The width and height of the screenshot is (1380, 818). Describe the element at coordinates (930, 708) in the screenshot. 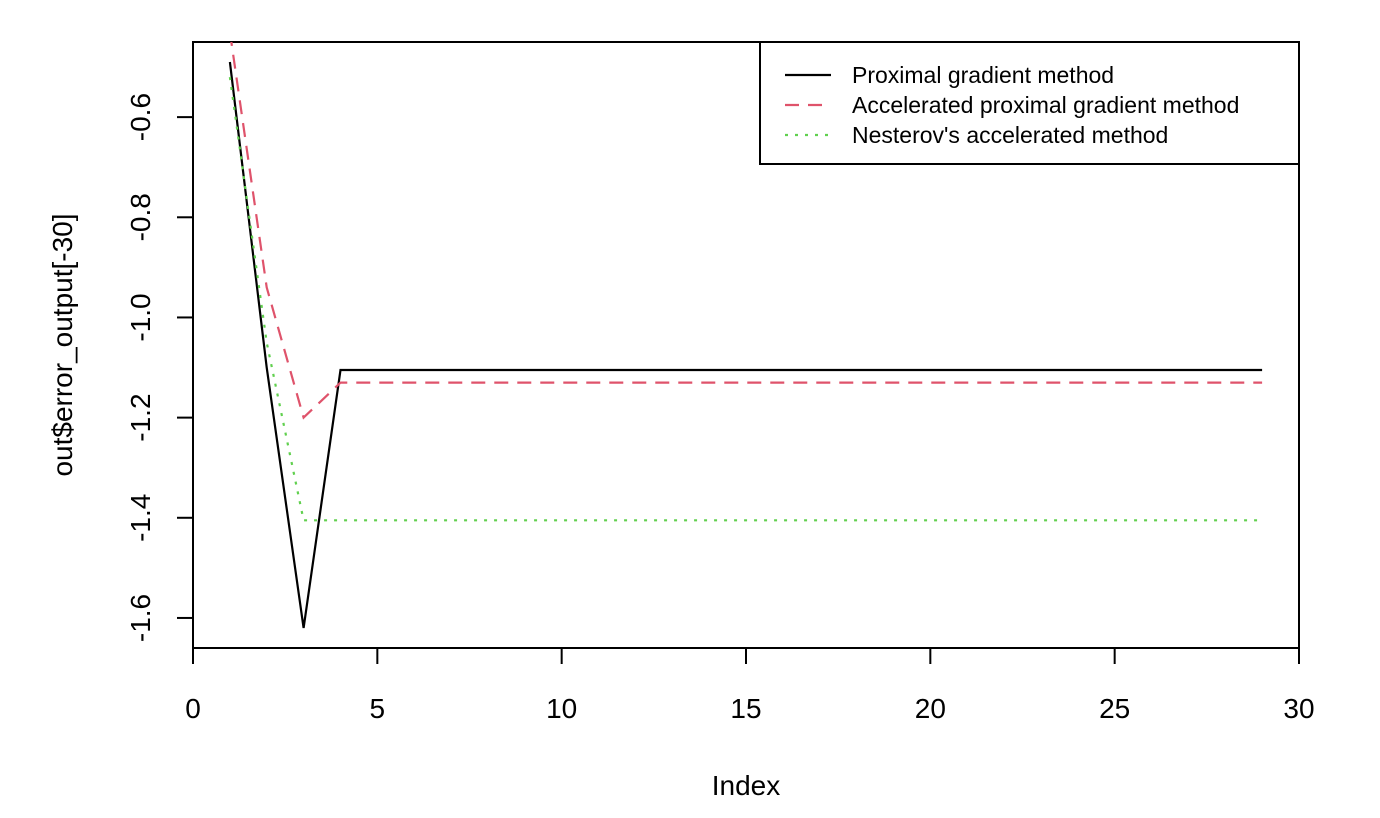

I see `x-tick-label: 20` at that location.